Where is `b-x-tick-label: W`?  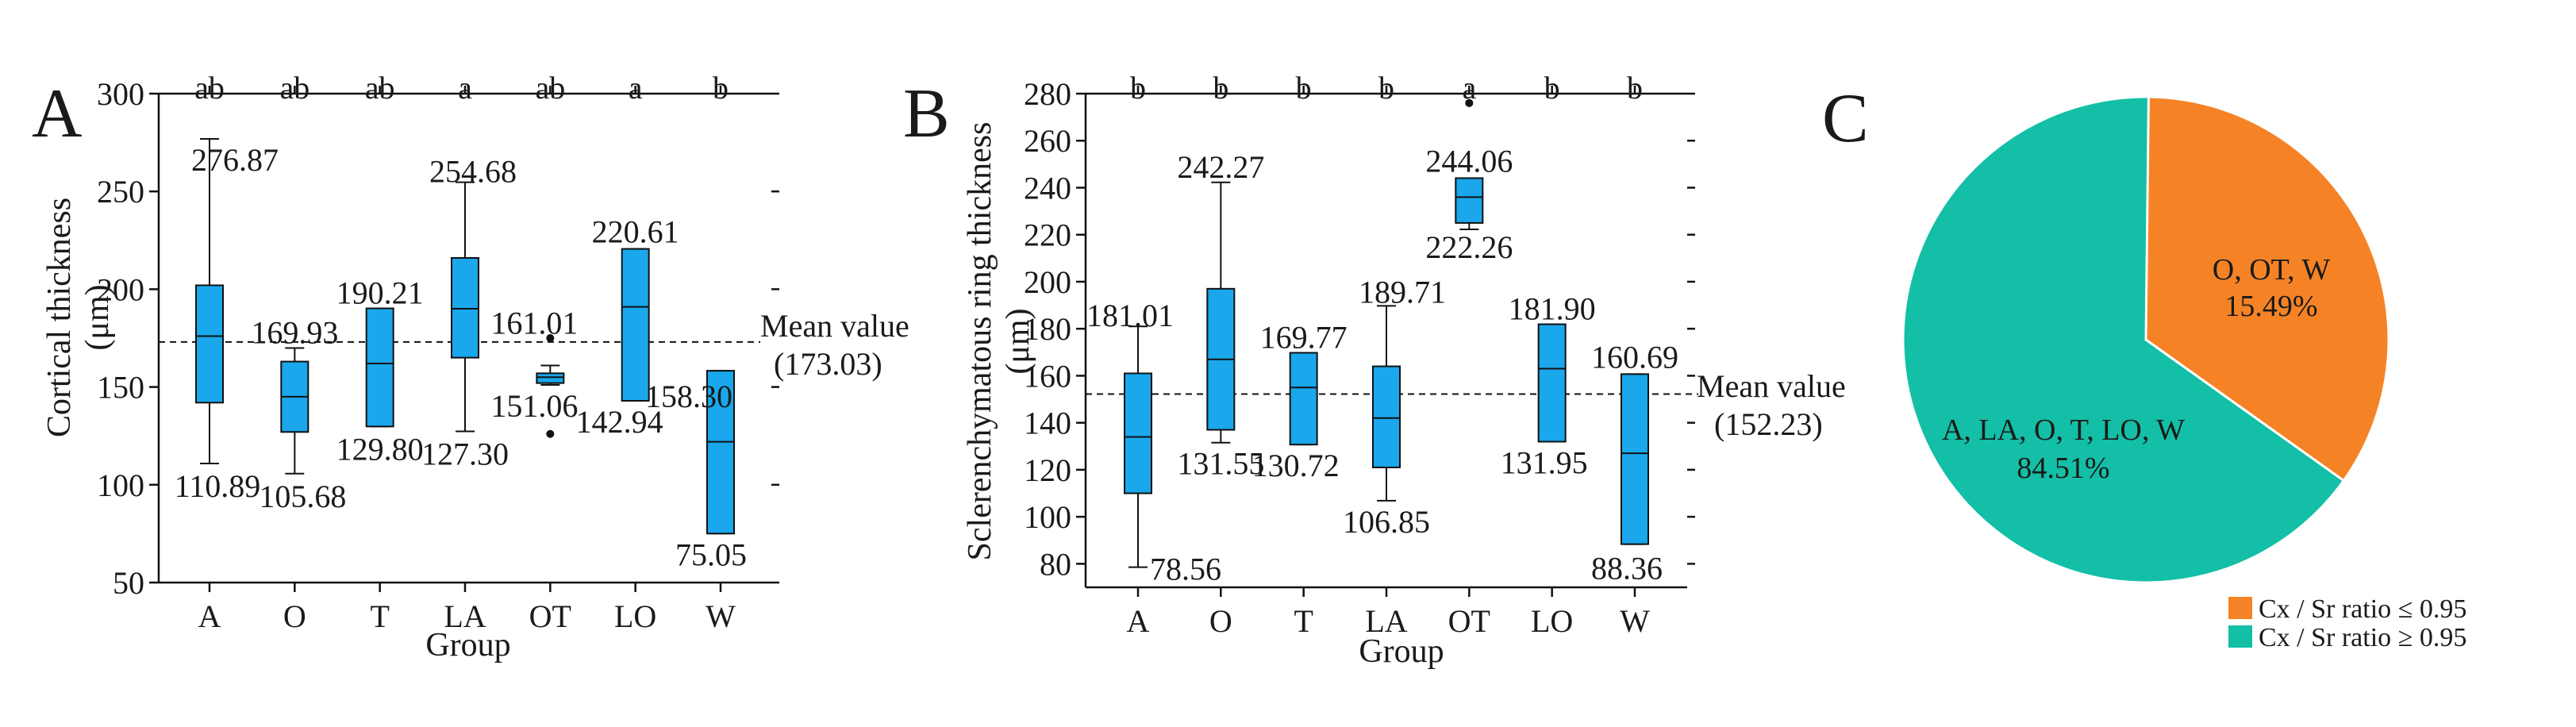 b-x-tick-label: W is located at coordinates (1635, 621).